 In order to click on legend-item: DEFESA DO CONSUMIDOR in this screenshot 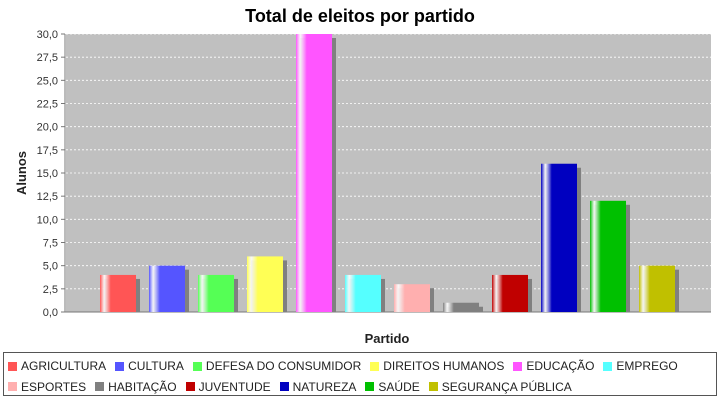, I will do `click(277, 366)`.